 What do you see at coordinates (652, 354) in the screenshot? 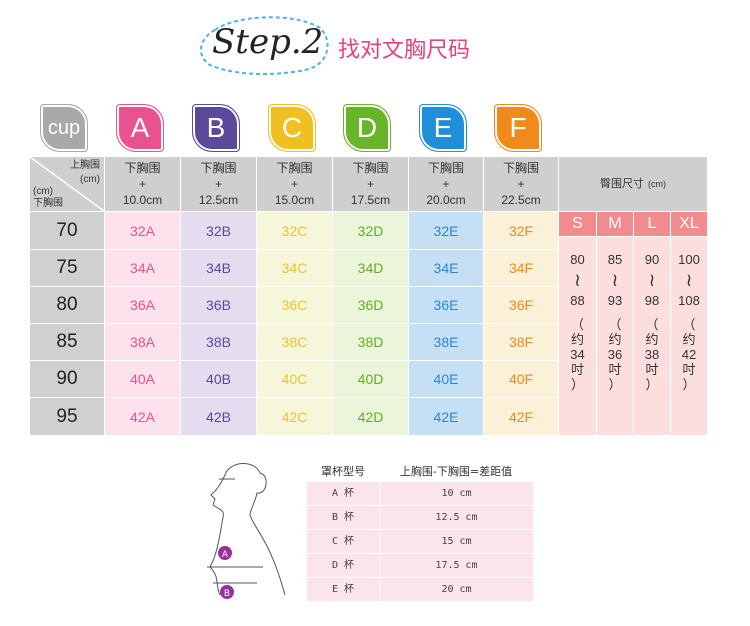
I see `hip-approx-inch: 38` at bounding box center [652, 354].